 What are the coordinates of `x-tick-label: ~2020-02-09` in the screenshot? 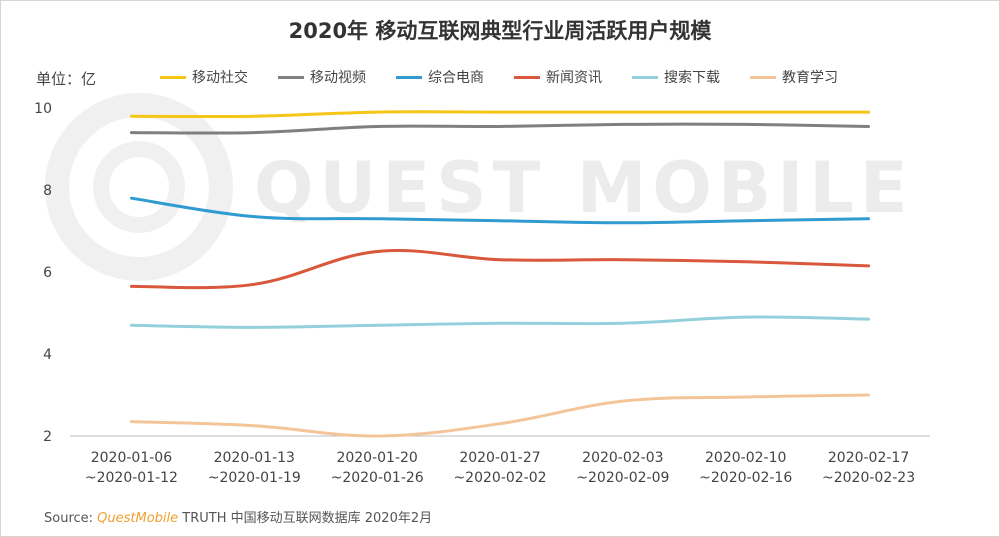 It's located at (622, 478).